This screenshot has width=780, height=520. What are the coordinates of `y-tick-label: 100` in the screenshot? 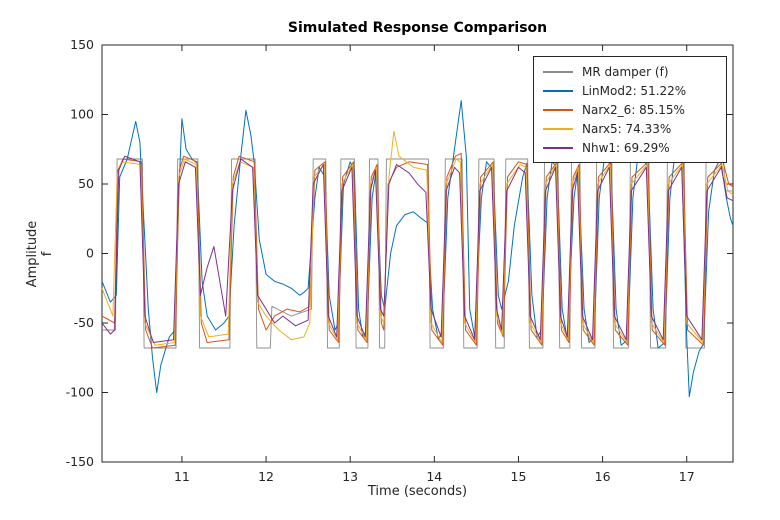 It's located at (82, 114).